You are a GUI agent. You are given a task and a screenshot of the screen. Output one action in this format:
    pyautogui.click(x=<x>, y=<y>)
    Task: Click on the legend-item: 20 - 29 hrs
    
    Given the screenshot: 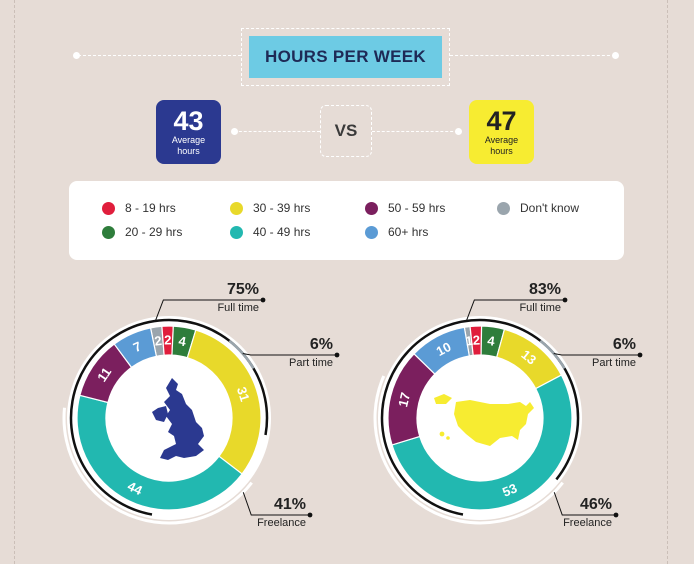 What is the action you would take?
    pyautogui.click(x=142, y=232)
    